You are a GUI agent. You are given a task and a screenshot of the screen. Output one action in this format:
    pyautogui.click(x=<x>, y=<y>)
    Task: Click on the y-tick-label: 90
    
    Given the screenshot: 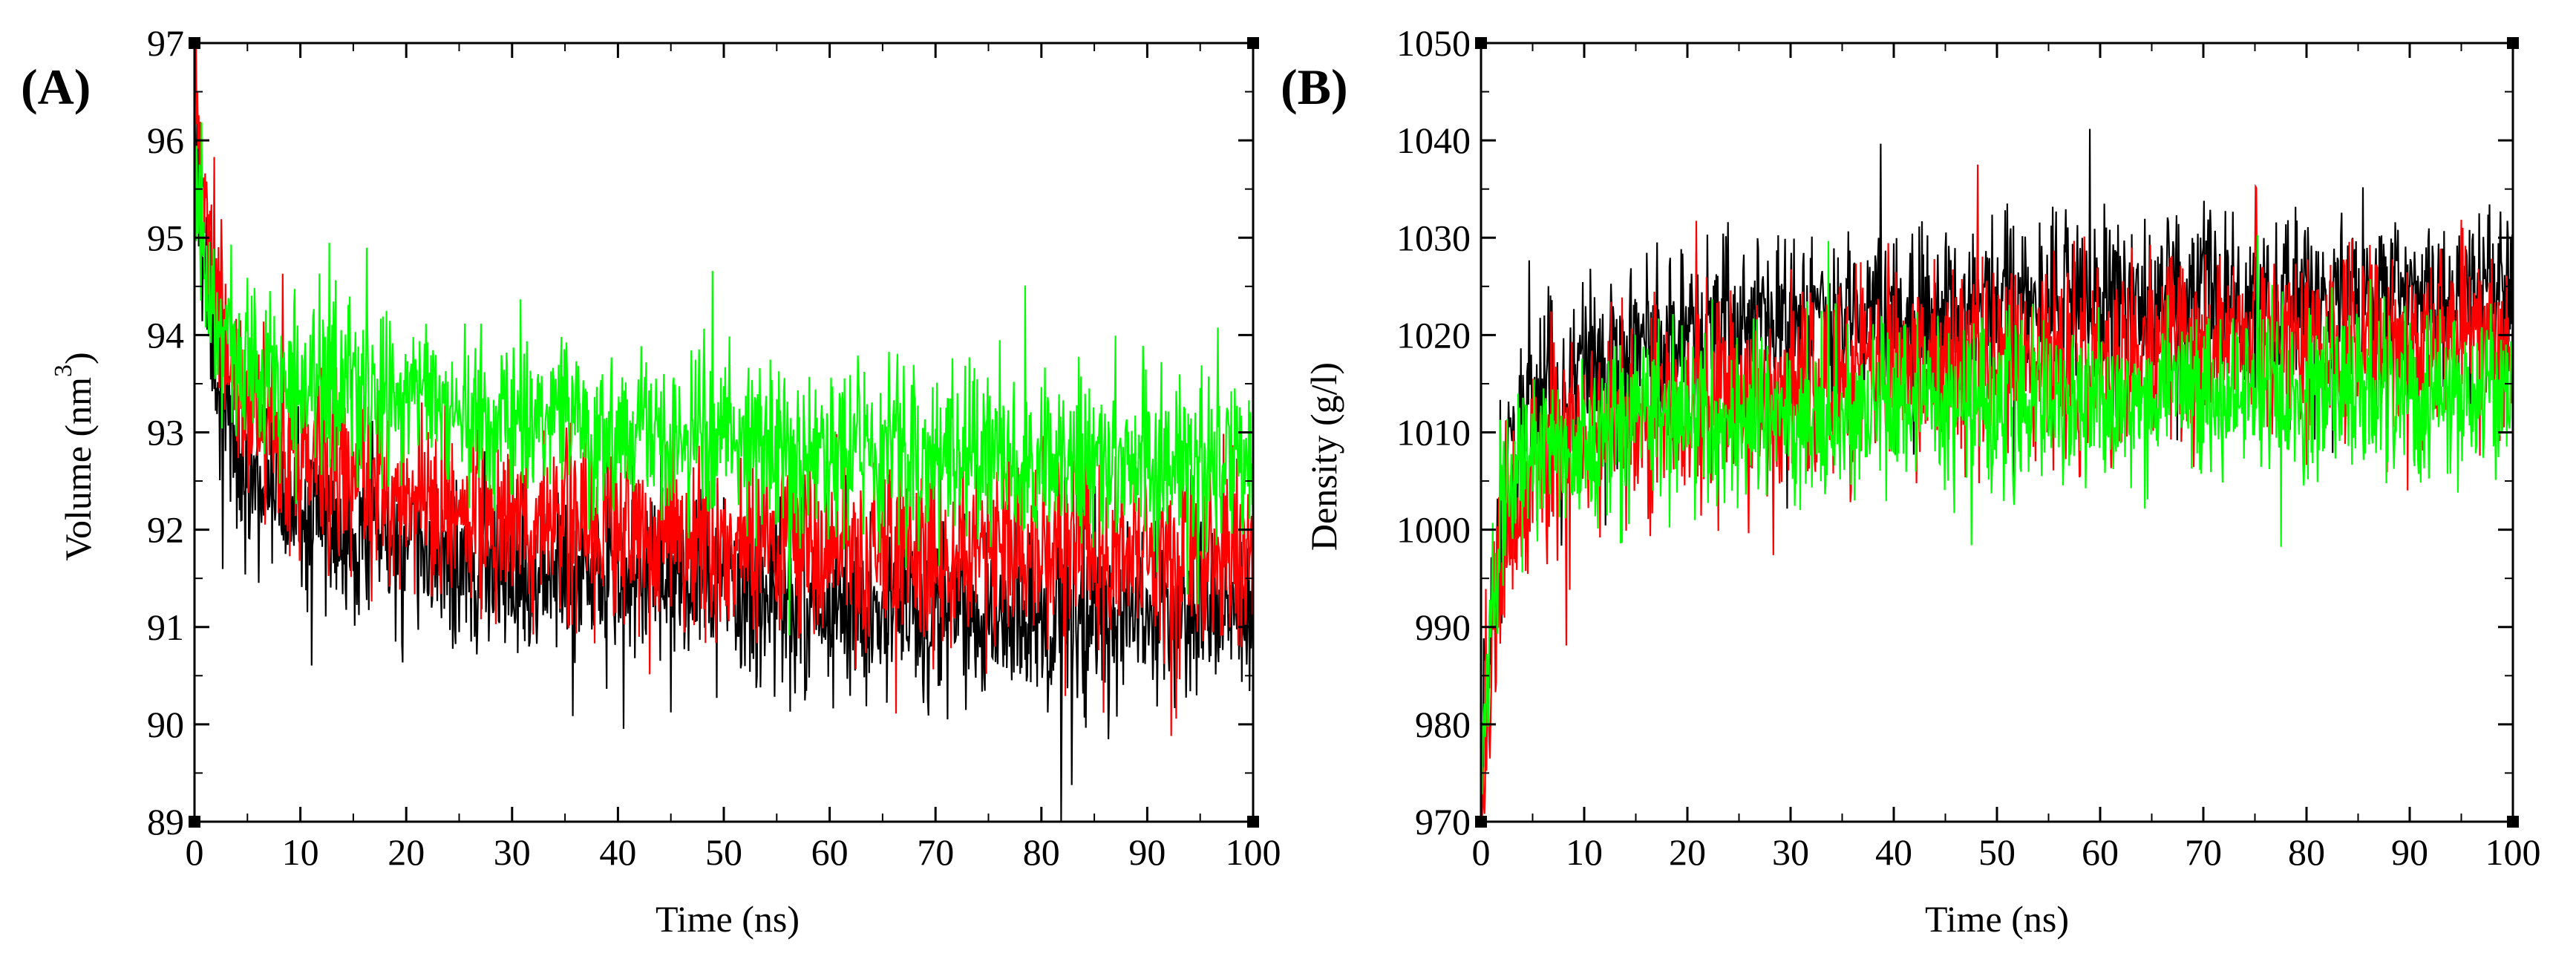 What is the action you would take?
    pyautogui.click(x=165, y=724)
    